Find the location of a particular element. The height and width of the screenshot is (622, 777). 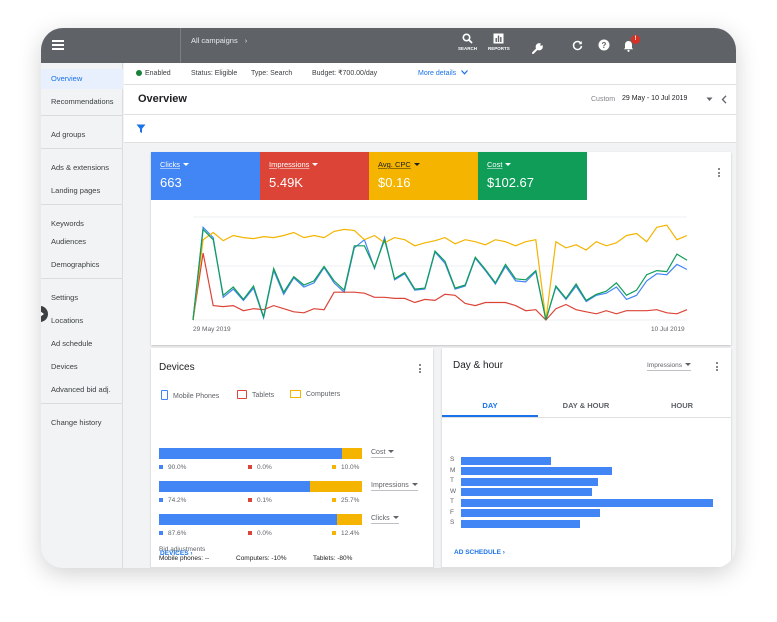

tab-day: DAY is located at coordinates (490, 406).